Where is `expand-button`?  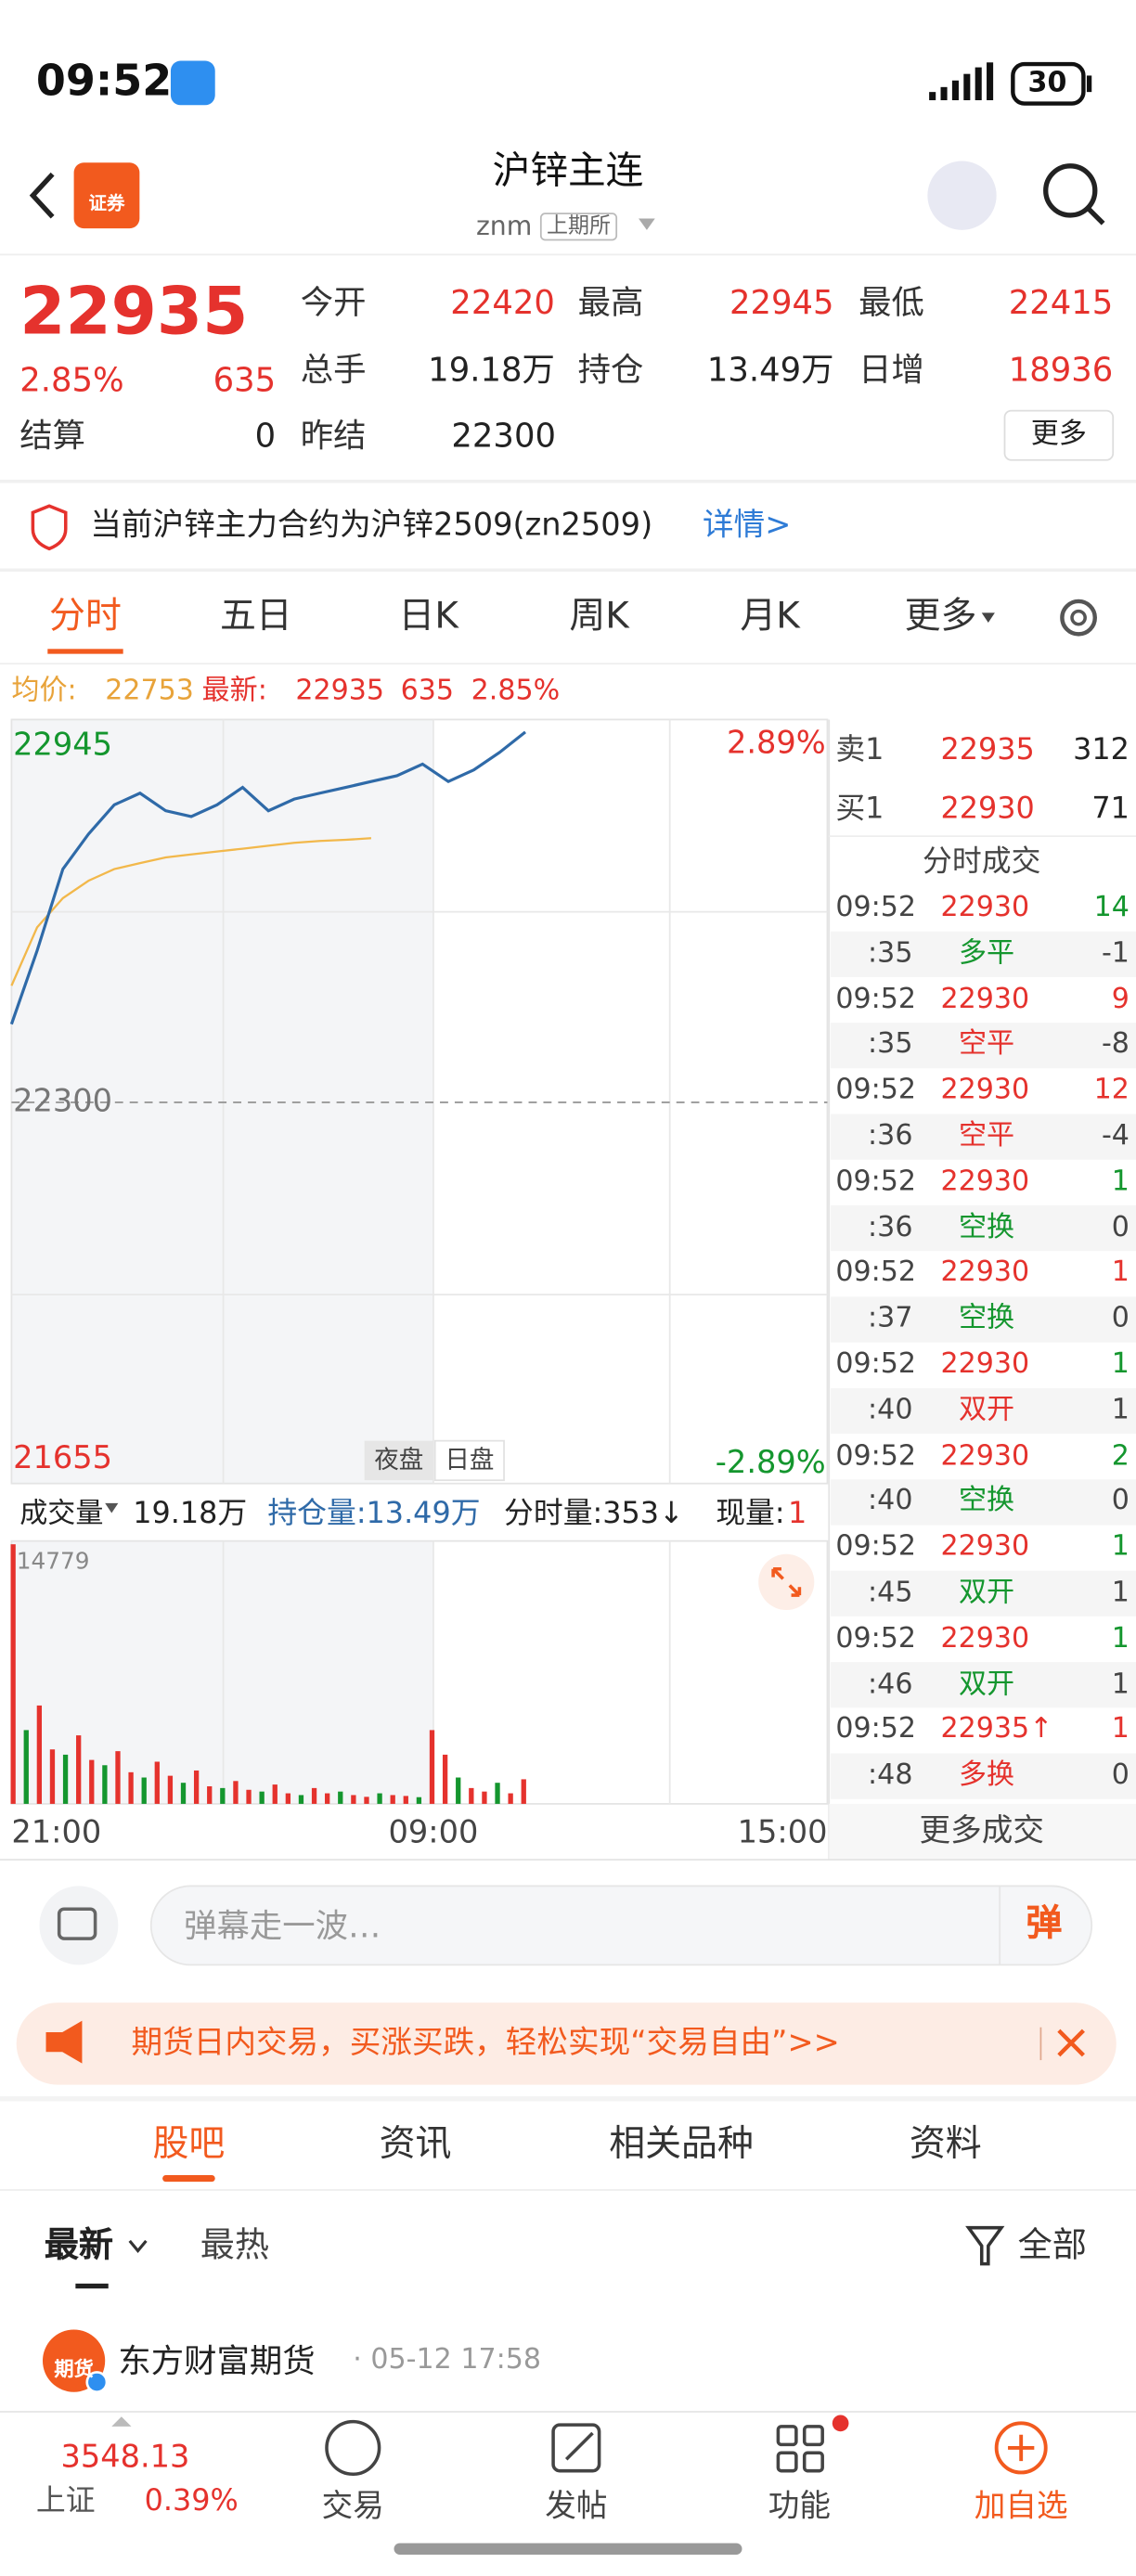
expand-button is located at coordinates (786, 1582).